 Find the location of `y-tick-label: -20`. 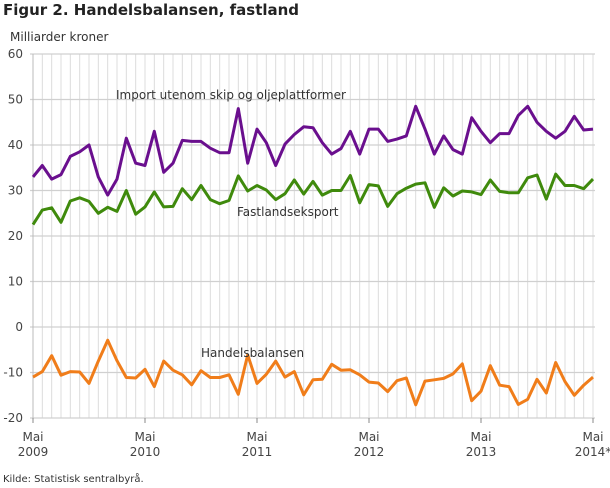

y-tick-label: -20 is located at coordinates (13, 418).